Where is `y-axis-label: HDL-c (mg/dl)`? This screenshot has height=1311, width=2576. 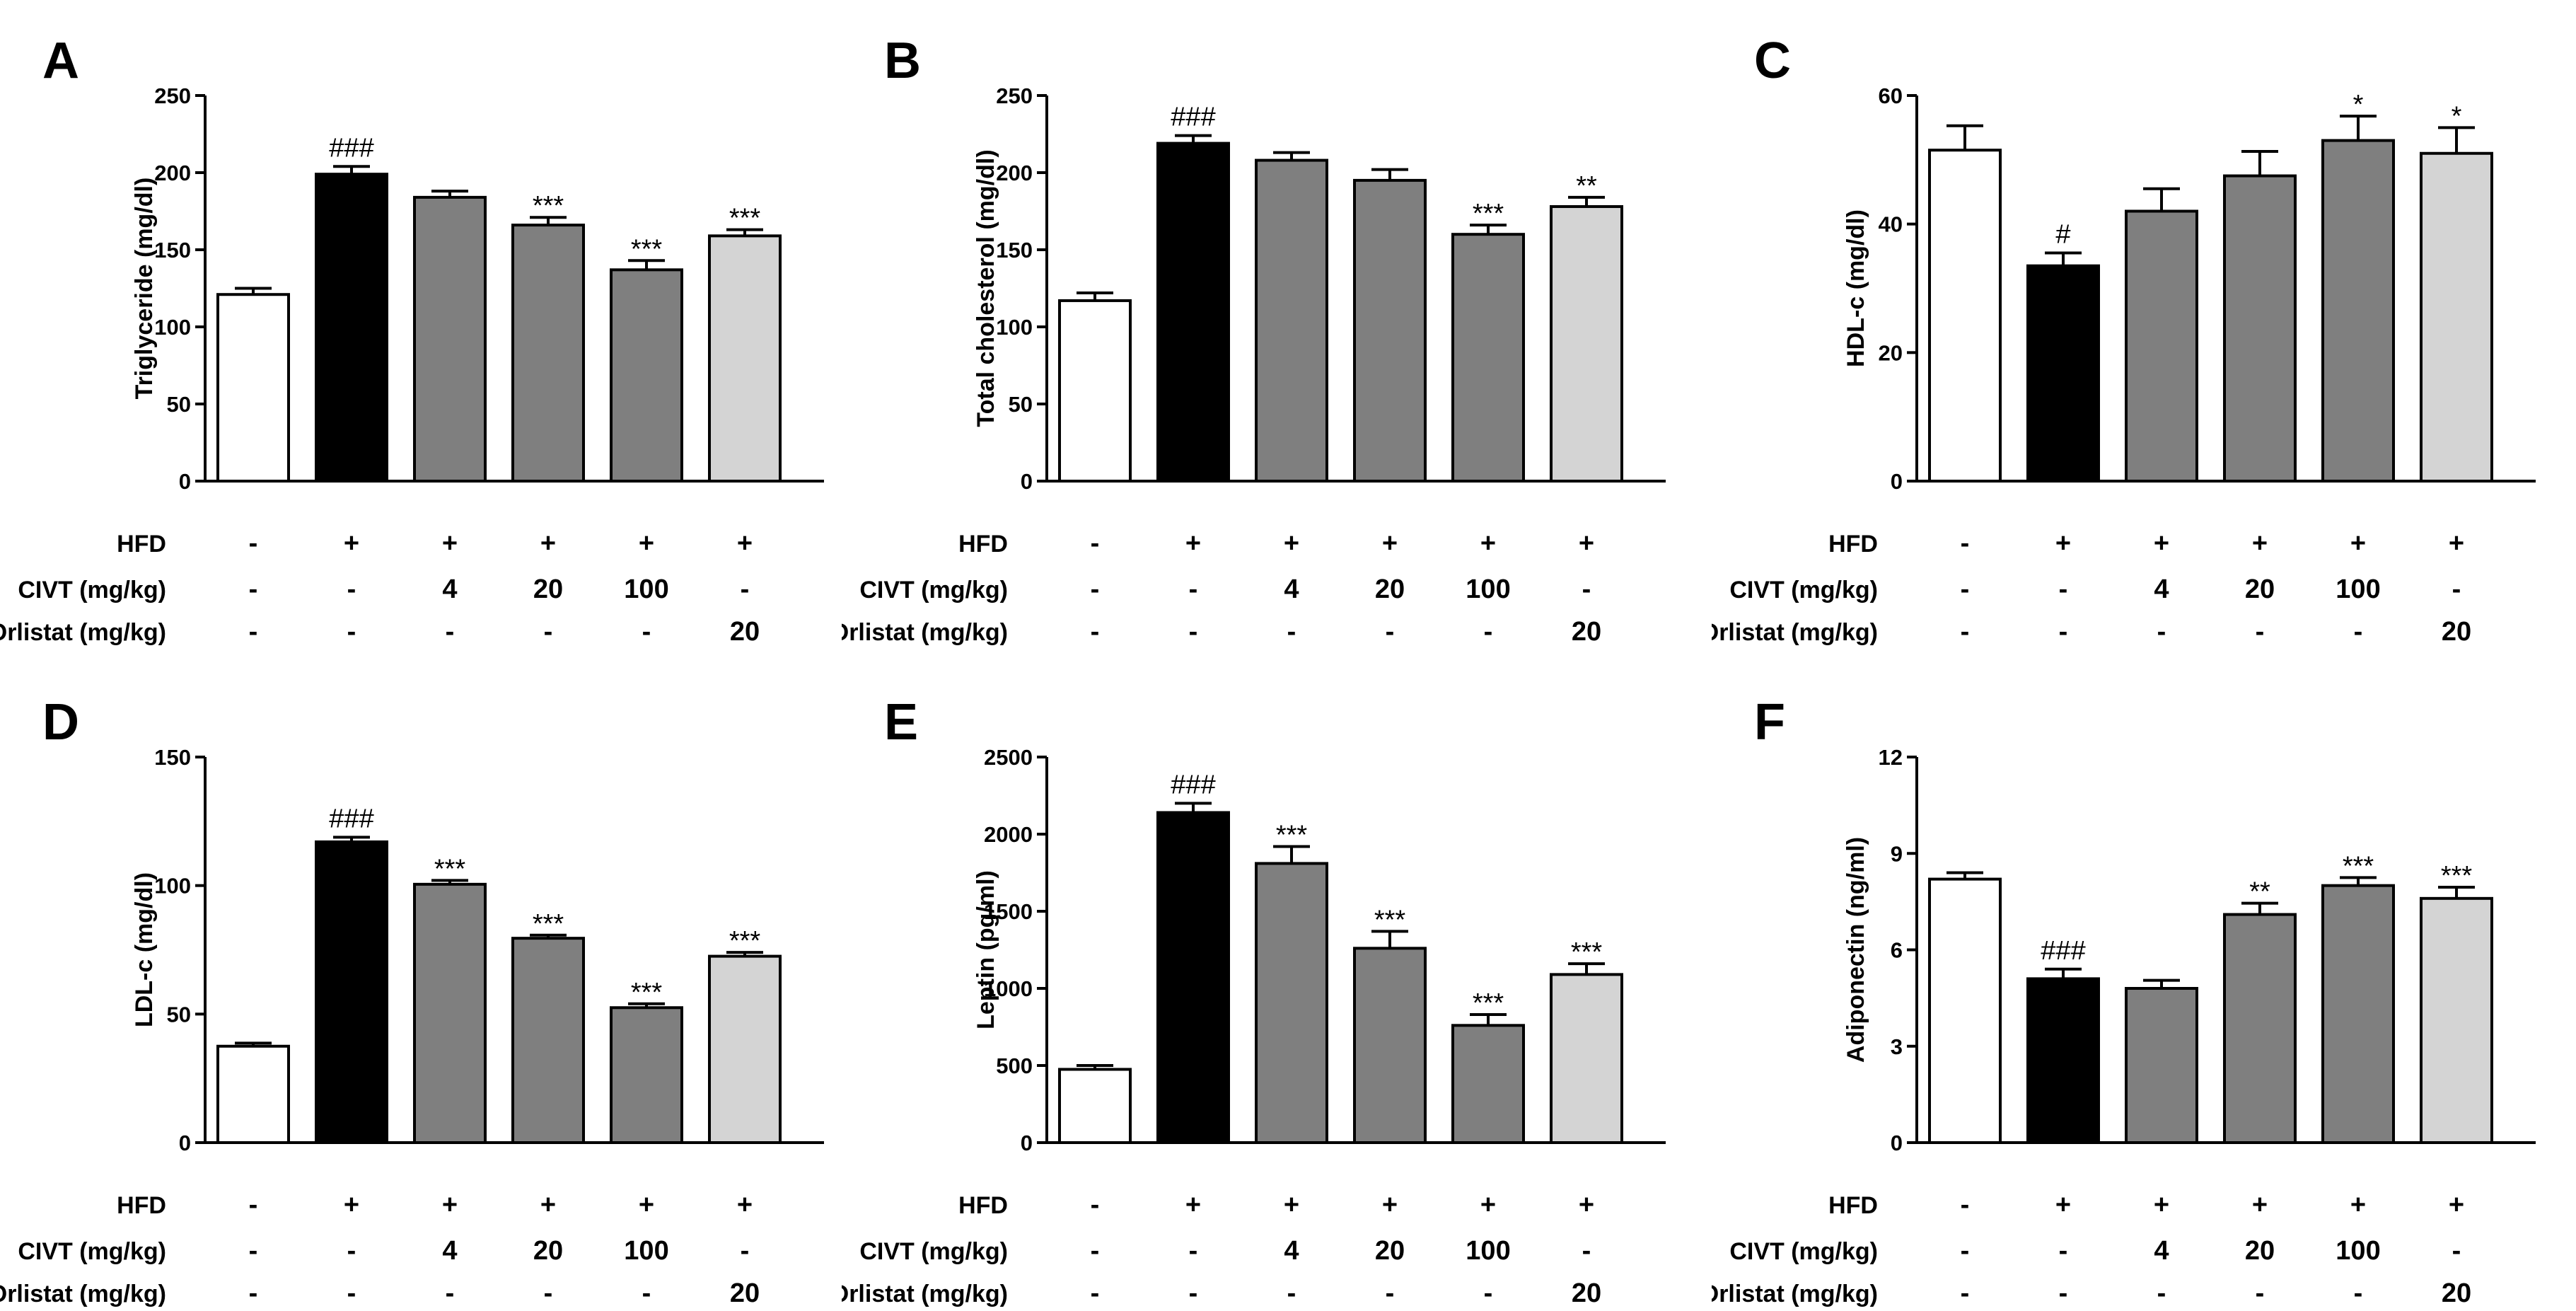 y-axis-label: HDL-c (mg/dl) is located at coordinates (1856, 288).